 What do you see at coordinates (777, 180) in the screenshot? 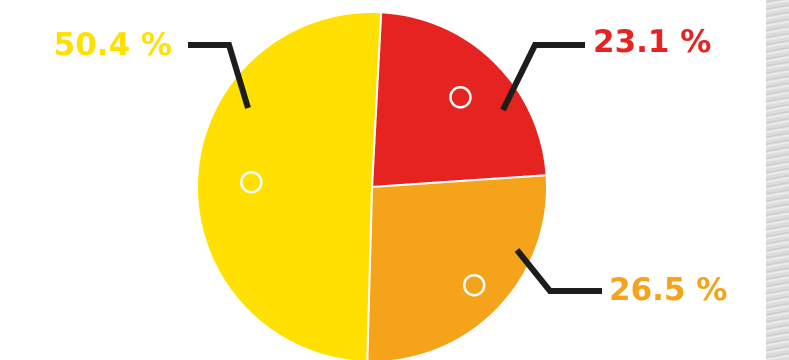
I see `side-texture-strip` at bounding box center [777, 180].